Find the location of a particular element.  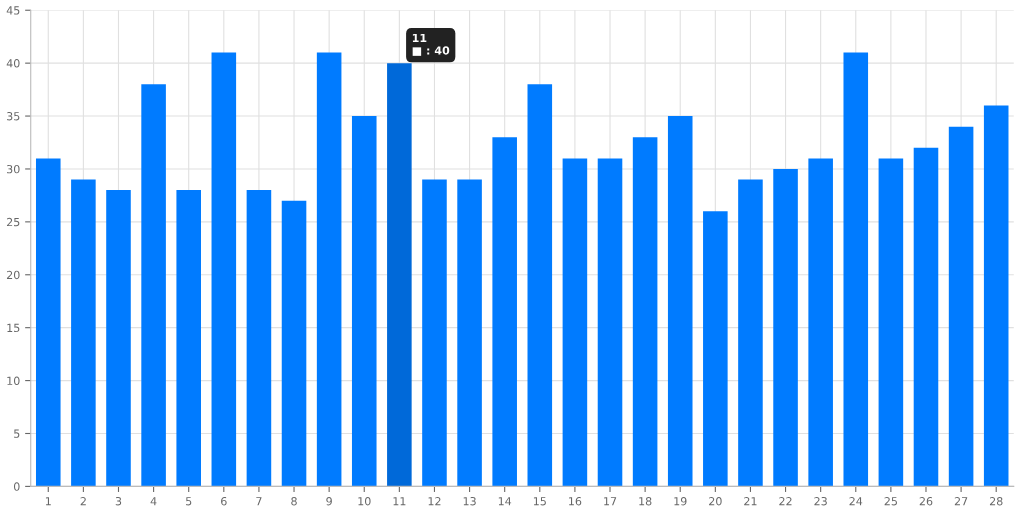

y-tick-label: 25 is located at coordinates (13, 222).